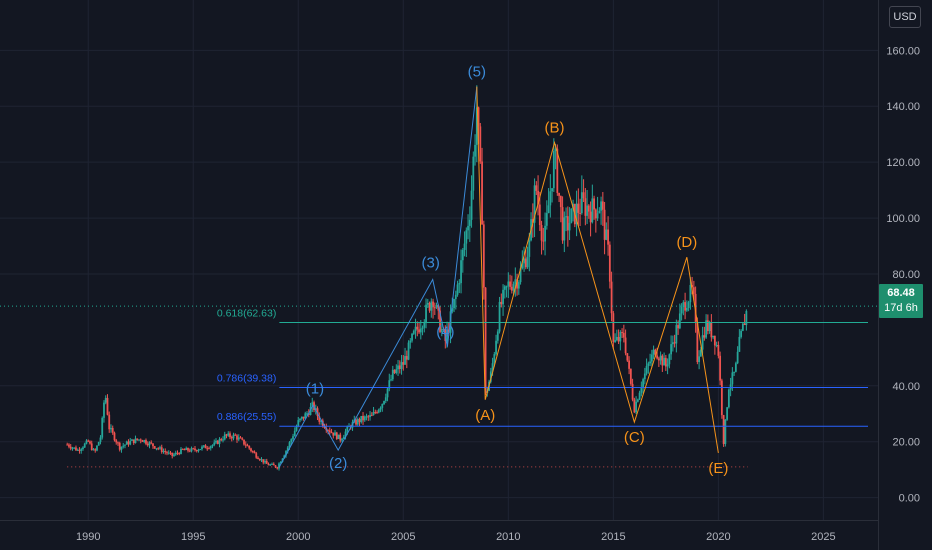 This screenshot has height=550, width=932. I want to click on currency-button: USD, so click(905, 17).